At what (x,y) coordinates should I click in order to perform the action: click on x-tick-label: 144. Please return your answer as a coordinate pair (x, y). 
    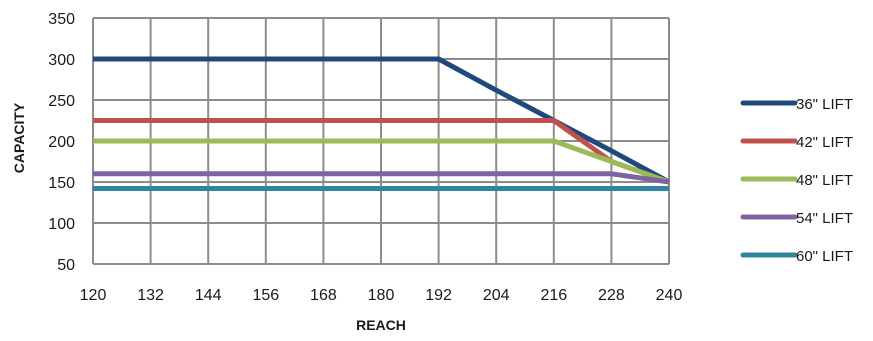
    Looking at the image, I should click on (208, 295).